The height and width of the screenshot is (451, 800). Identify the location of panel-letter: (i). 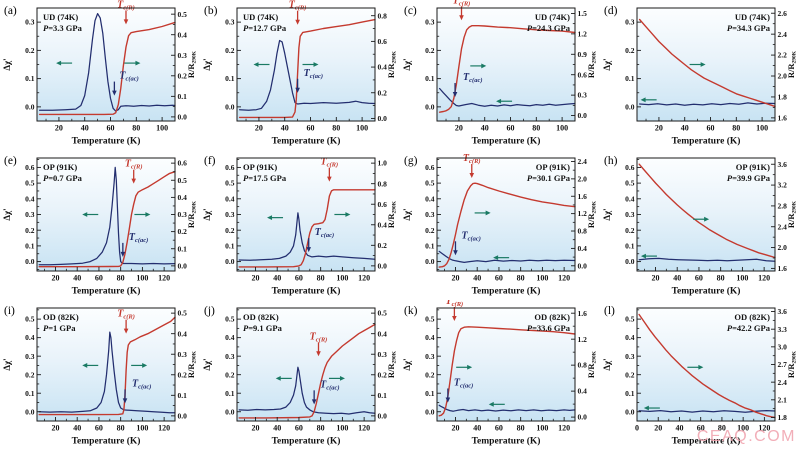
(9, 311).